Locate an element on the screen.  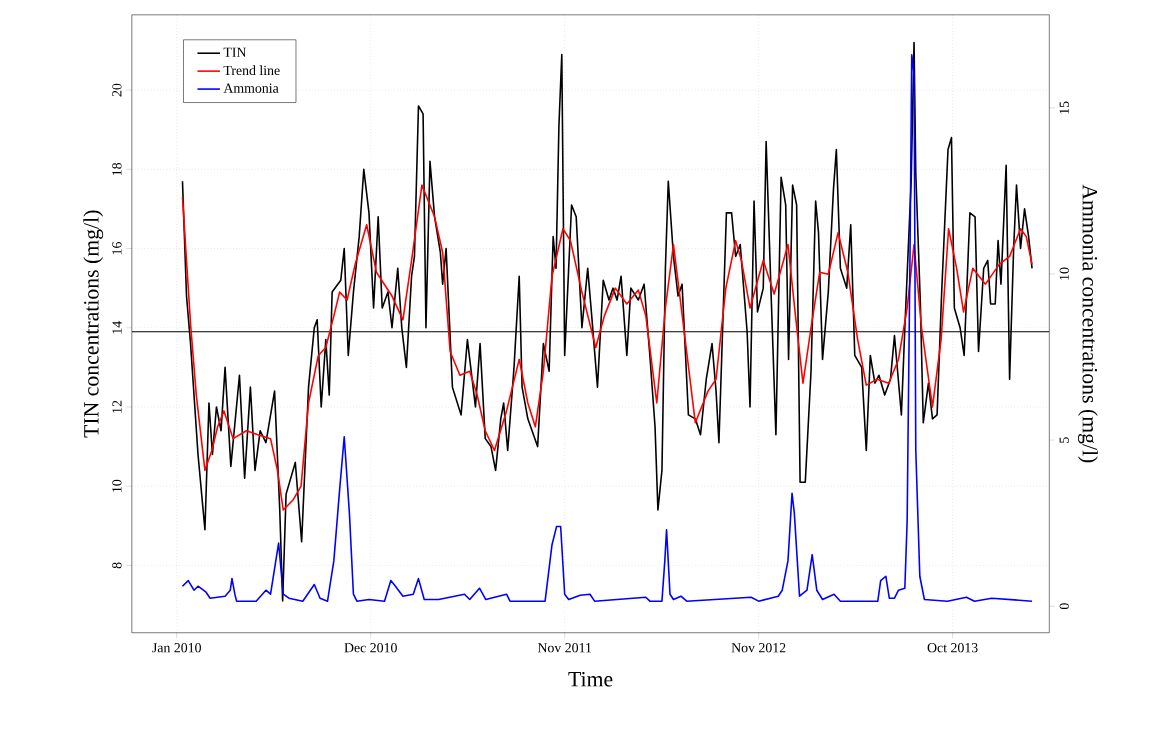
x-tick-label: Oct 2013 is located at coordinates (952, 648).